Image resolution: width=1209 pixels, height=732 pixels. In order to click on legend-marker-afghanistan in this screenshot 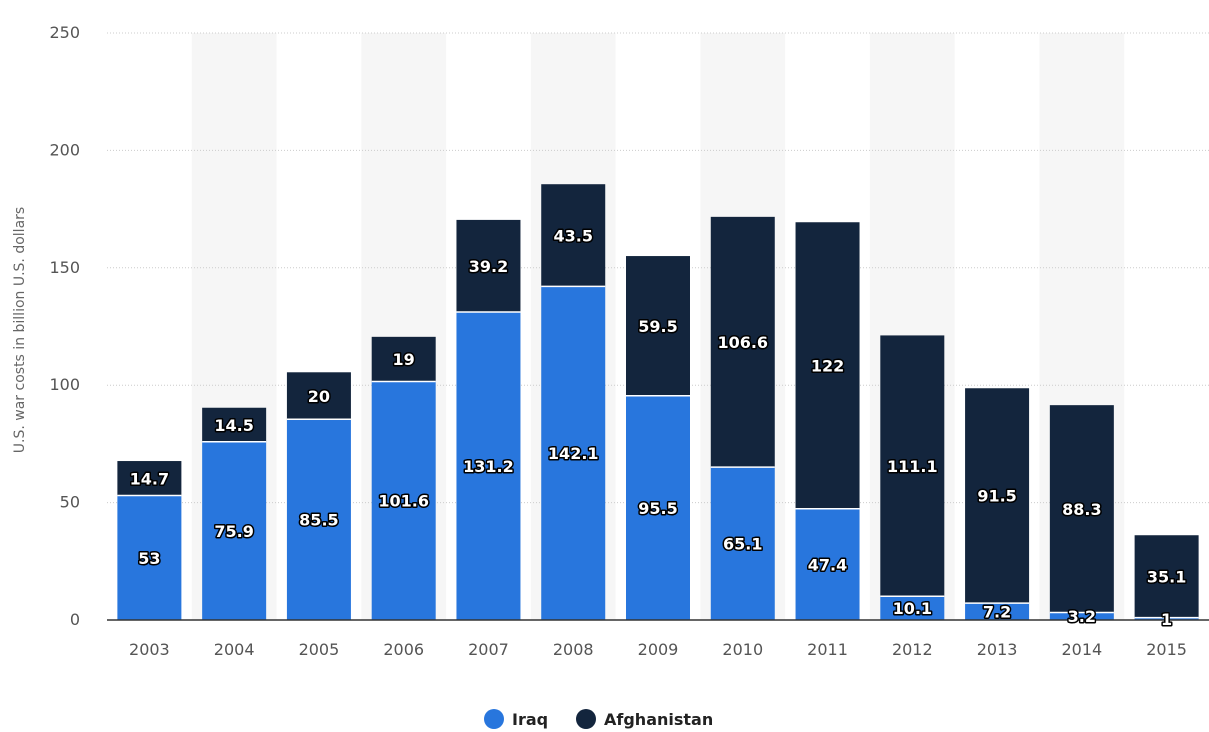, I will do `click(586, 719)`.